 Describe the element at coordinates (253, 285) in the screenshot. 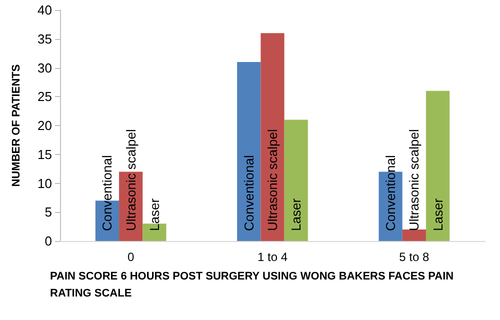

I see `x-axis-title: PAIN SCORE 6 HOURS POST SURGERY USING WONG BAKERS FACES PAIN RATING SCALE` at that location.